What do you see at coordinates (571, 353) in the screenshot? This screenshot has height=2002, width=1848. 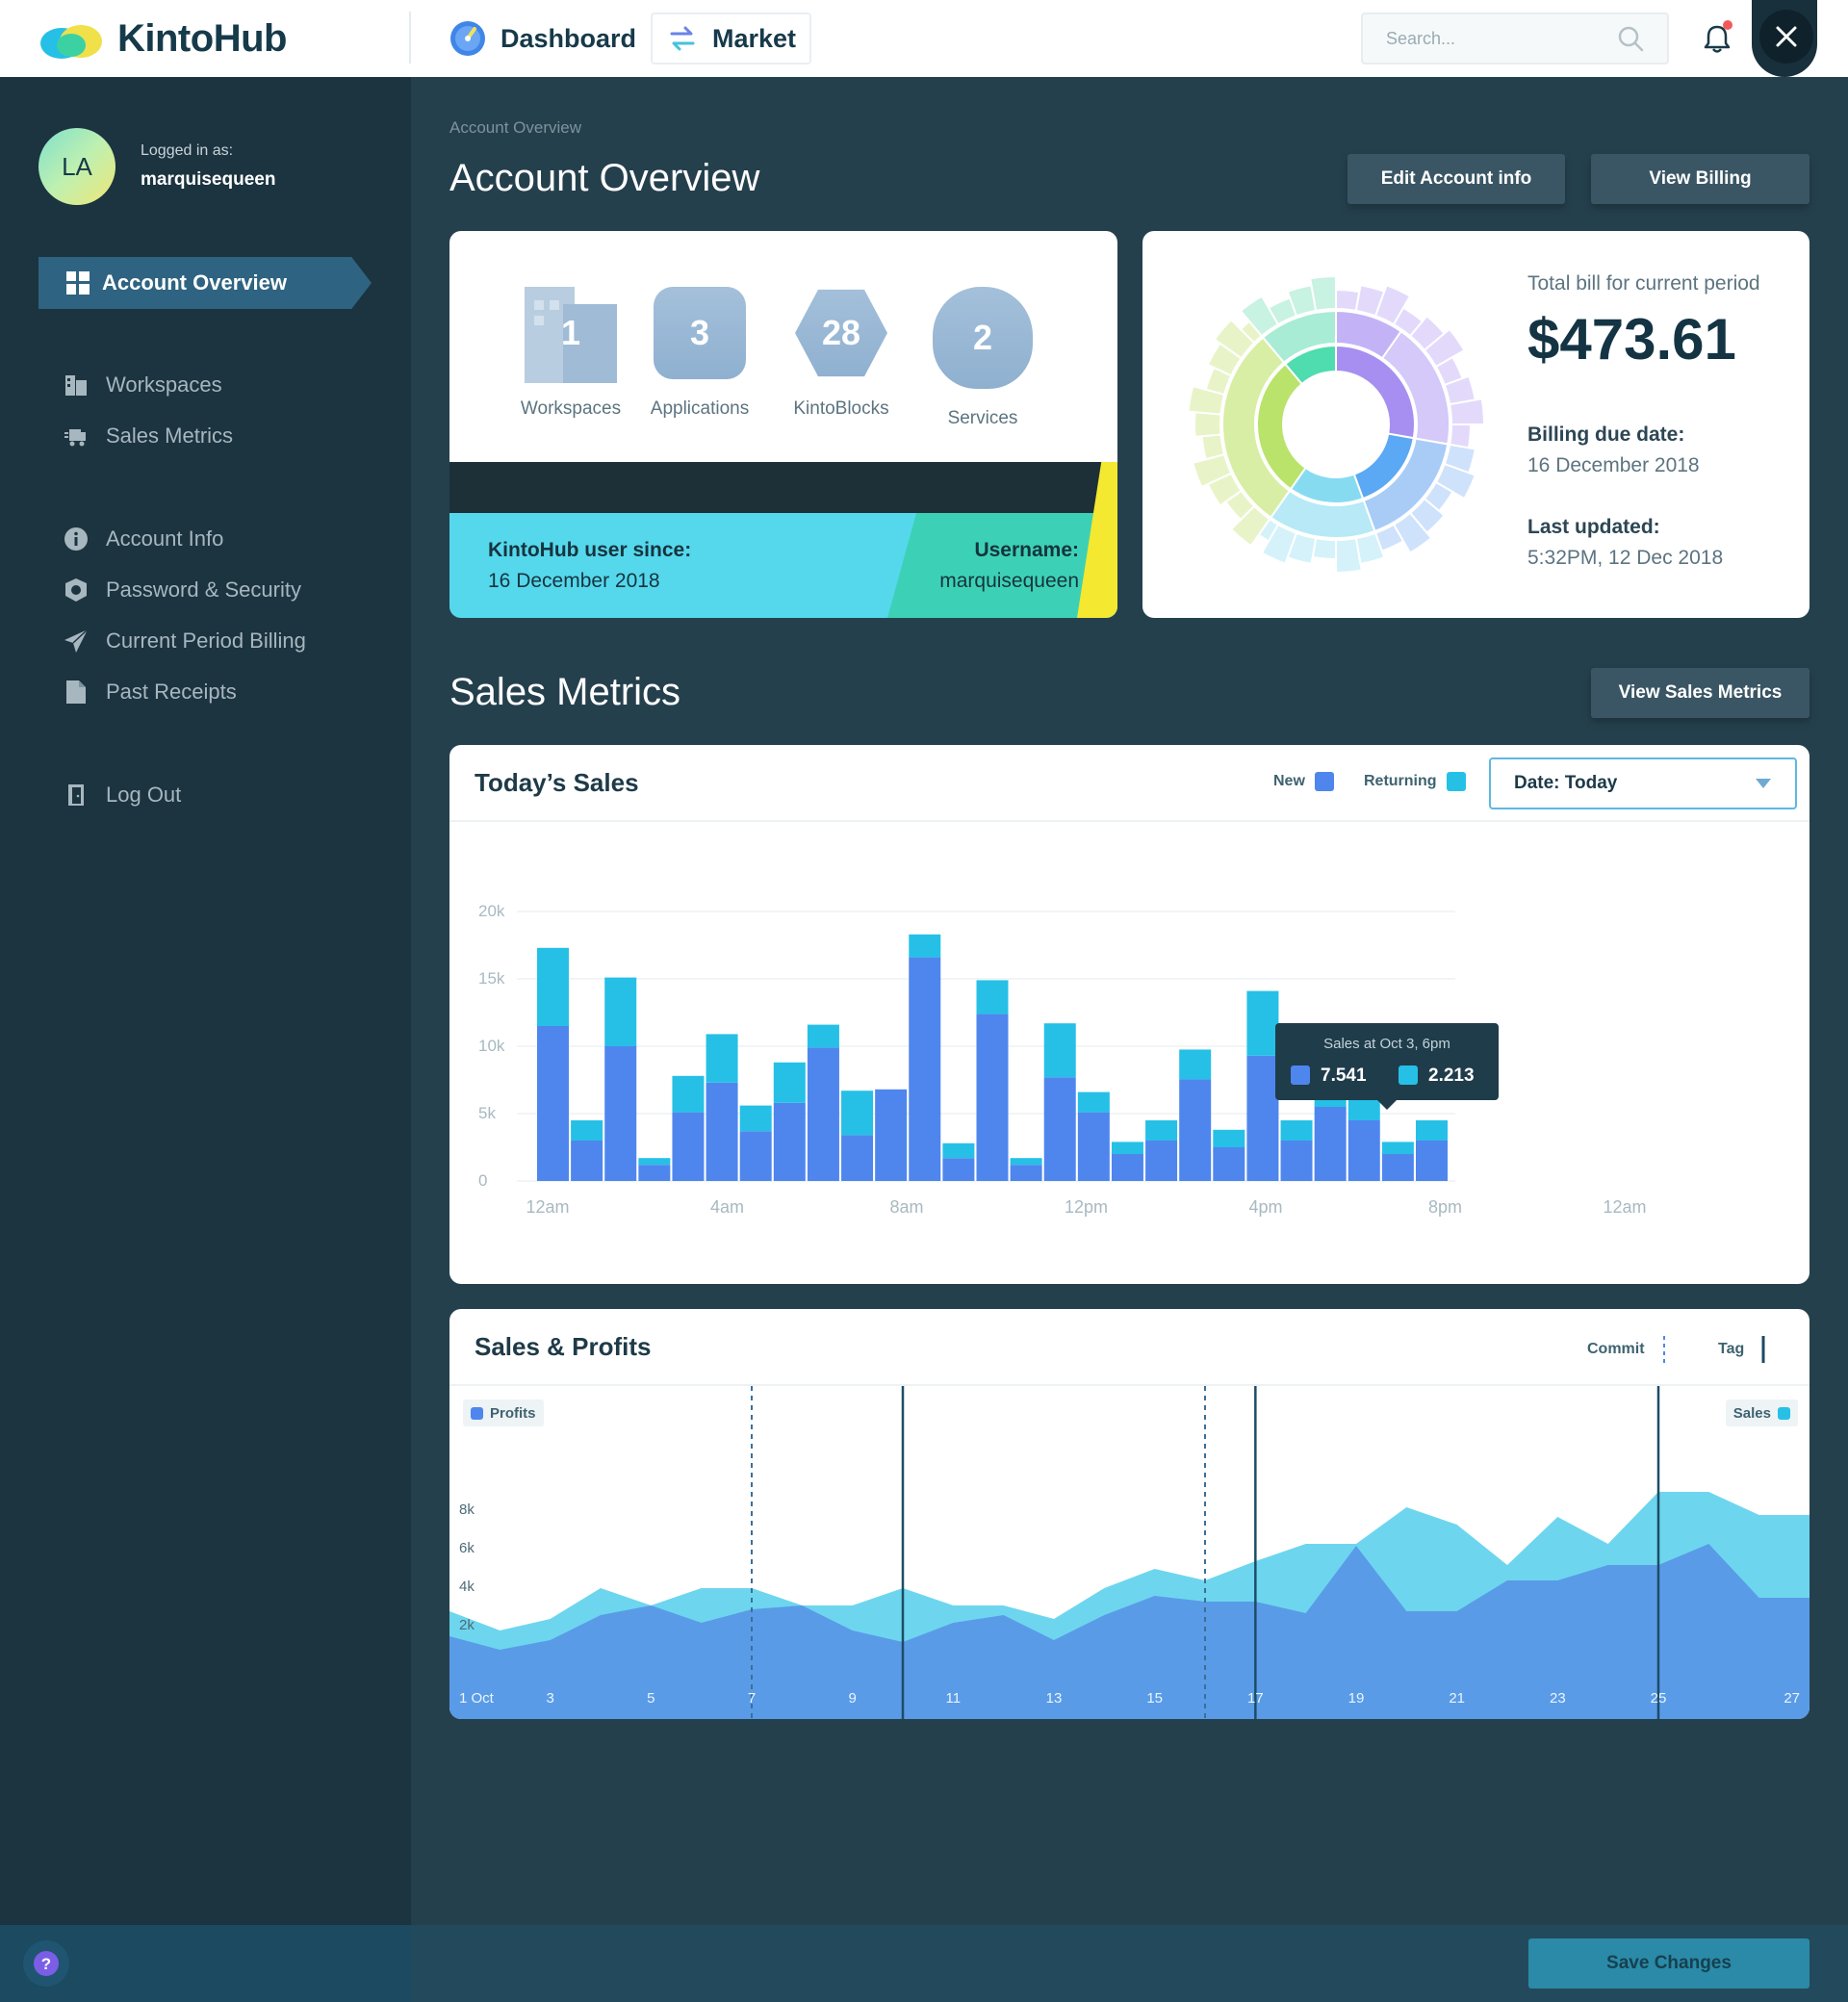 I see `stat-workspaces: 1 Workspaces` at bounding box center [571, 353].